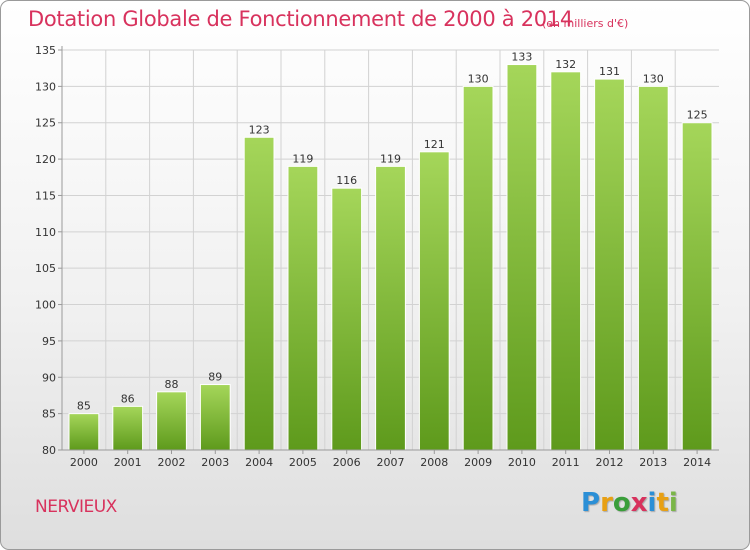 This screenshot has width=750, height=550. Describe the element at coordinates (259, 129) in the screenshot. I see `data-label: 123` at that location.